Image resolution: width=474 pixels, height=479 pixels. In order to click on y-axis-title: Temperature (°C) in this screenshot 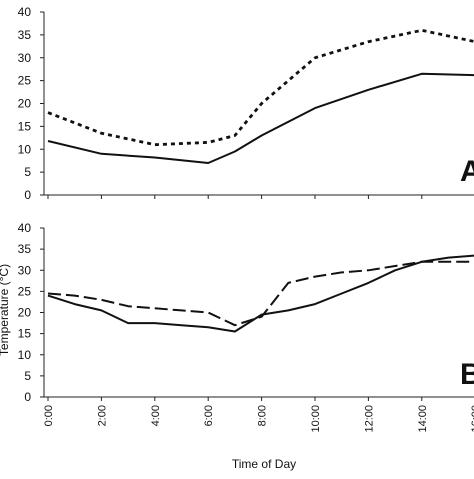, I will do `click(5, 310)`.